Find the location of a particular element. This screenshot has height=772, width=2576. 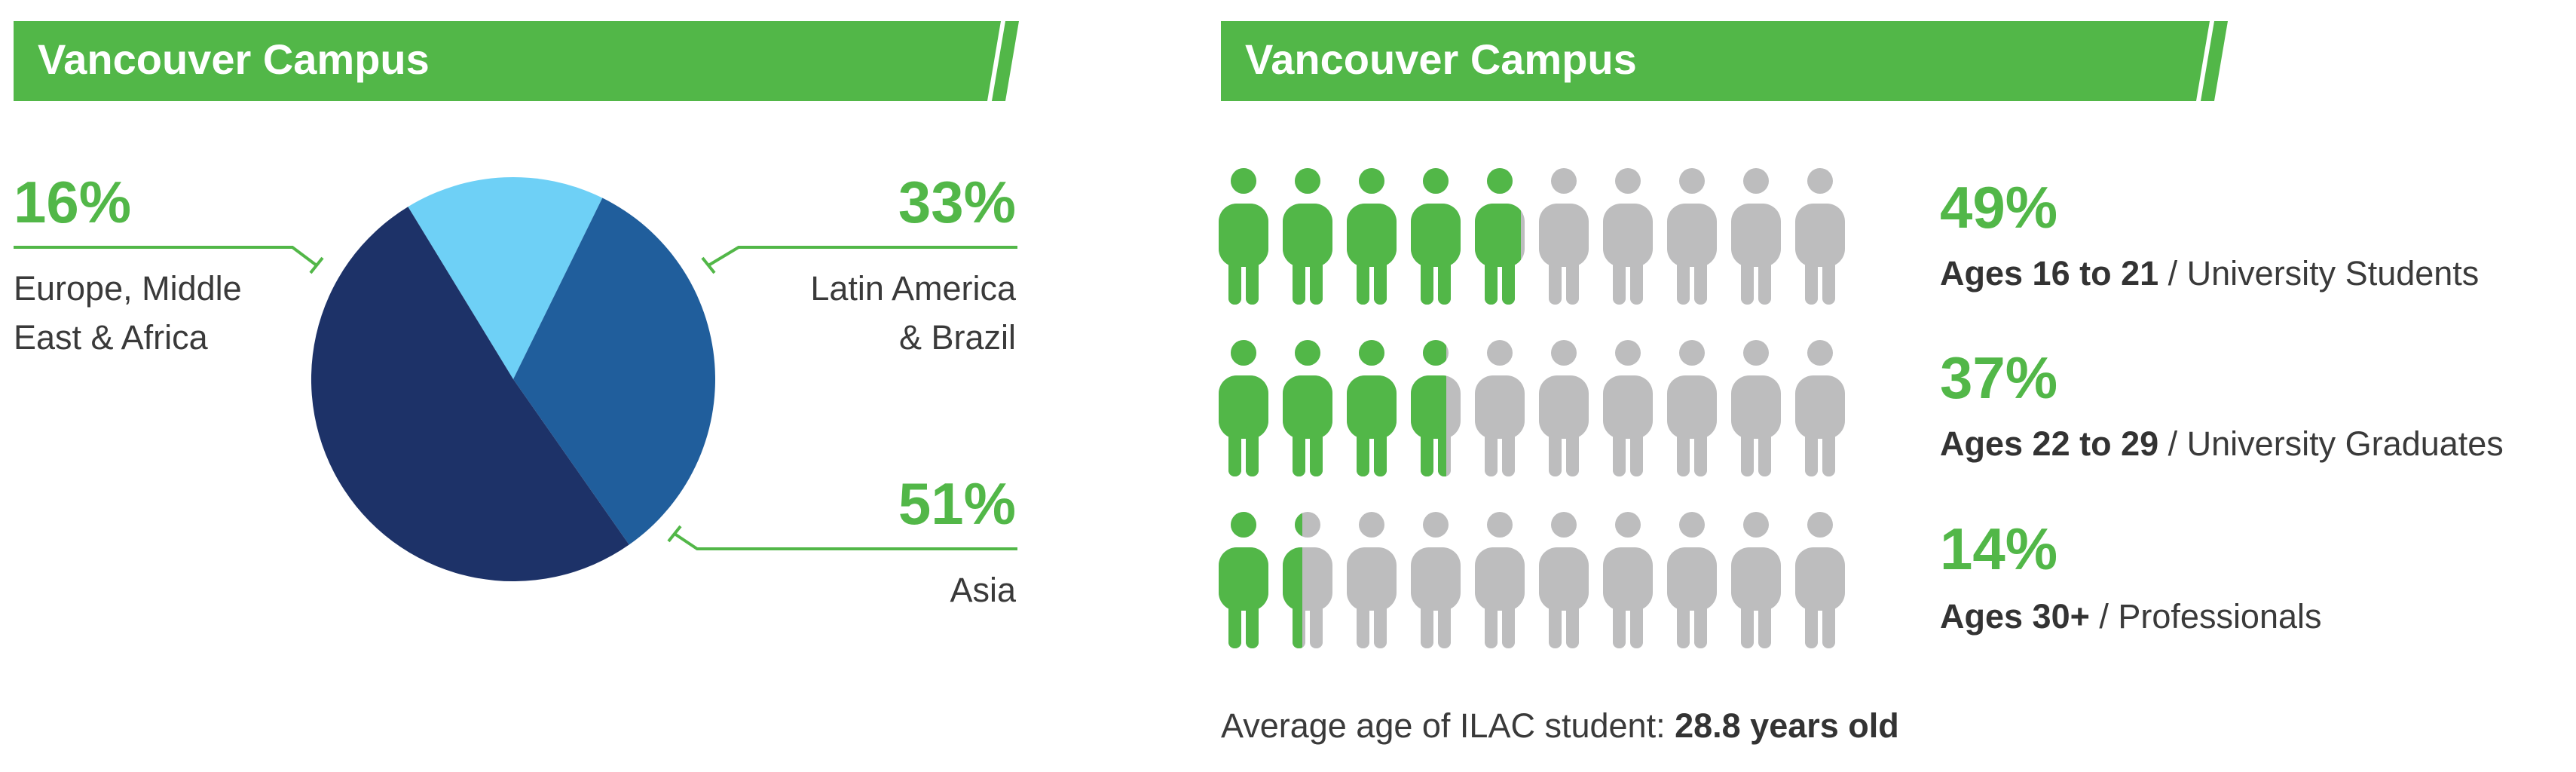

age-percent: 49% is located at coordinates (1998, 207).